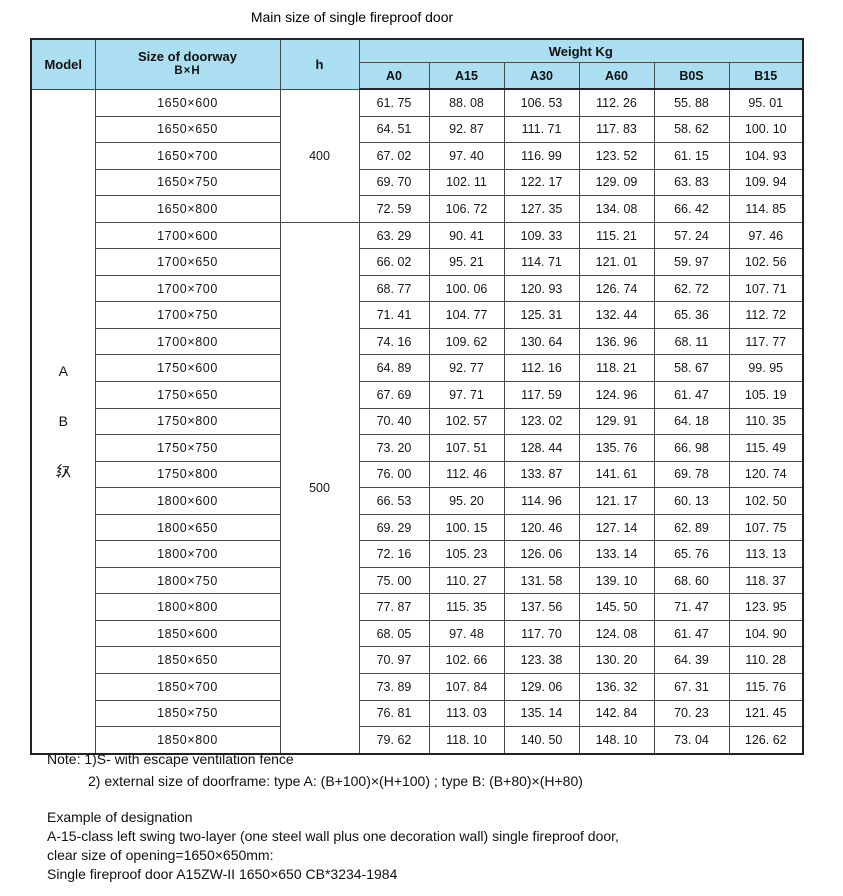 The height and width of the screenshot is (896, 843). Describe the element at coordinates (766, 740) in the screenshot. I see `weight-cell-b15: 126. 62` at that location.